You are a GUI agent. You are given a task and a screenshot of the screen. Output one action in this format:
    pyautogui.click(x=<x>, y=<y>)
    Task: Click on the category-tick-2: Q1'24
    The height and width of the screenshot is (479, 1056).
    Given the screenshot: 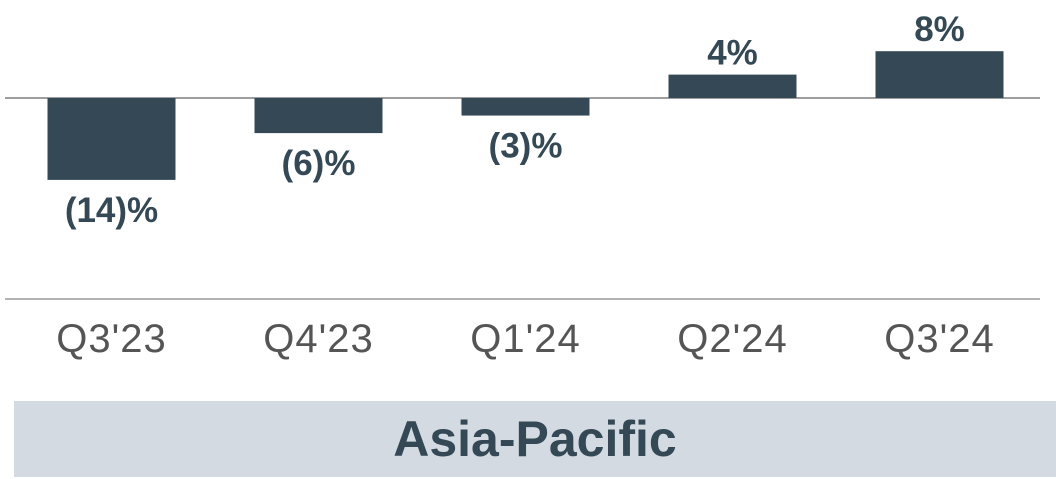 What is the action you would take?
    pyautogui.click(x=525, y=339)
    